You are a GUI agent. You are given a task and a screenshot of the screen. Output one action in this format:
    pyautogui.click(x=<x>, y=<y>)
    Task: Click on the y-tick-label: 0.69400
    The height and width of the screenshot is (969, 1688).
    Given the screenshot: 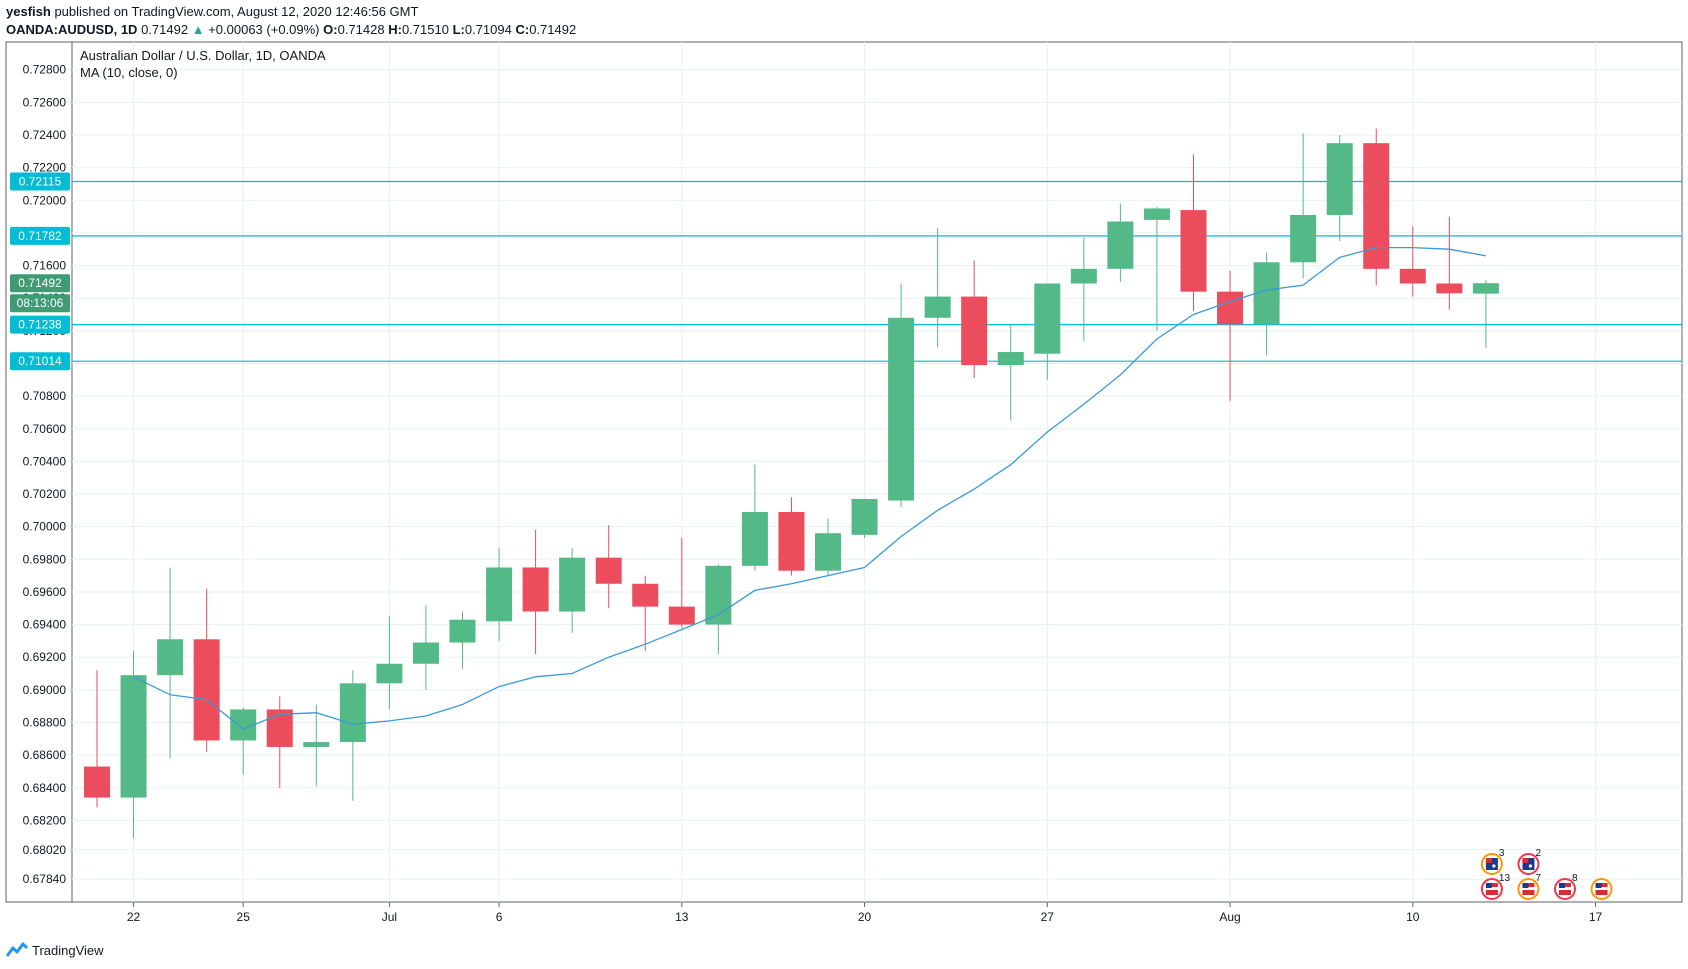 What is the action you would take?
    pyautogui.click(x=45, y=625)
    